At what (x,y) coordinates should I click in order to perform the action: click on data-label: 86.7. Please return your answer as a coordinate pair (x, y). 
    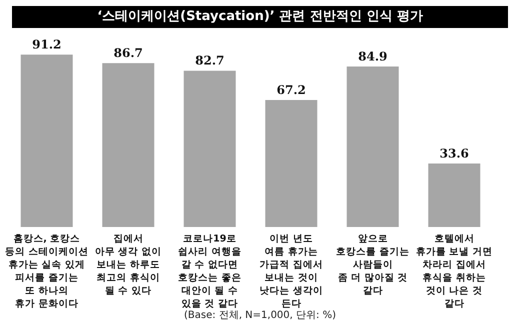
    Looking at the image, I should click on (128, 53).